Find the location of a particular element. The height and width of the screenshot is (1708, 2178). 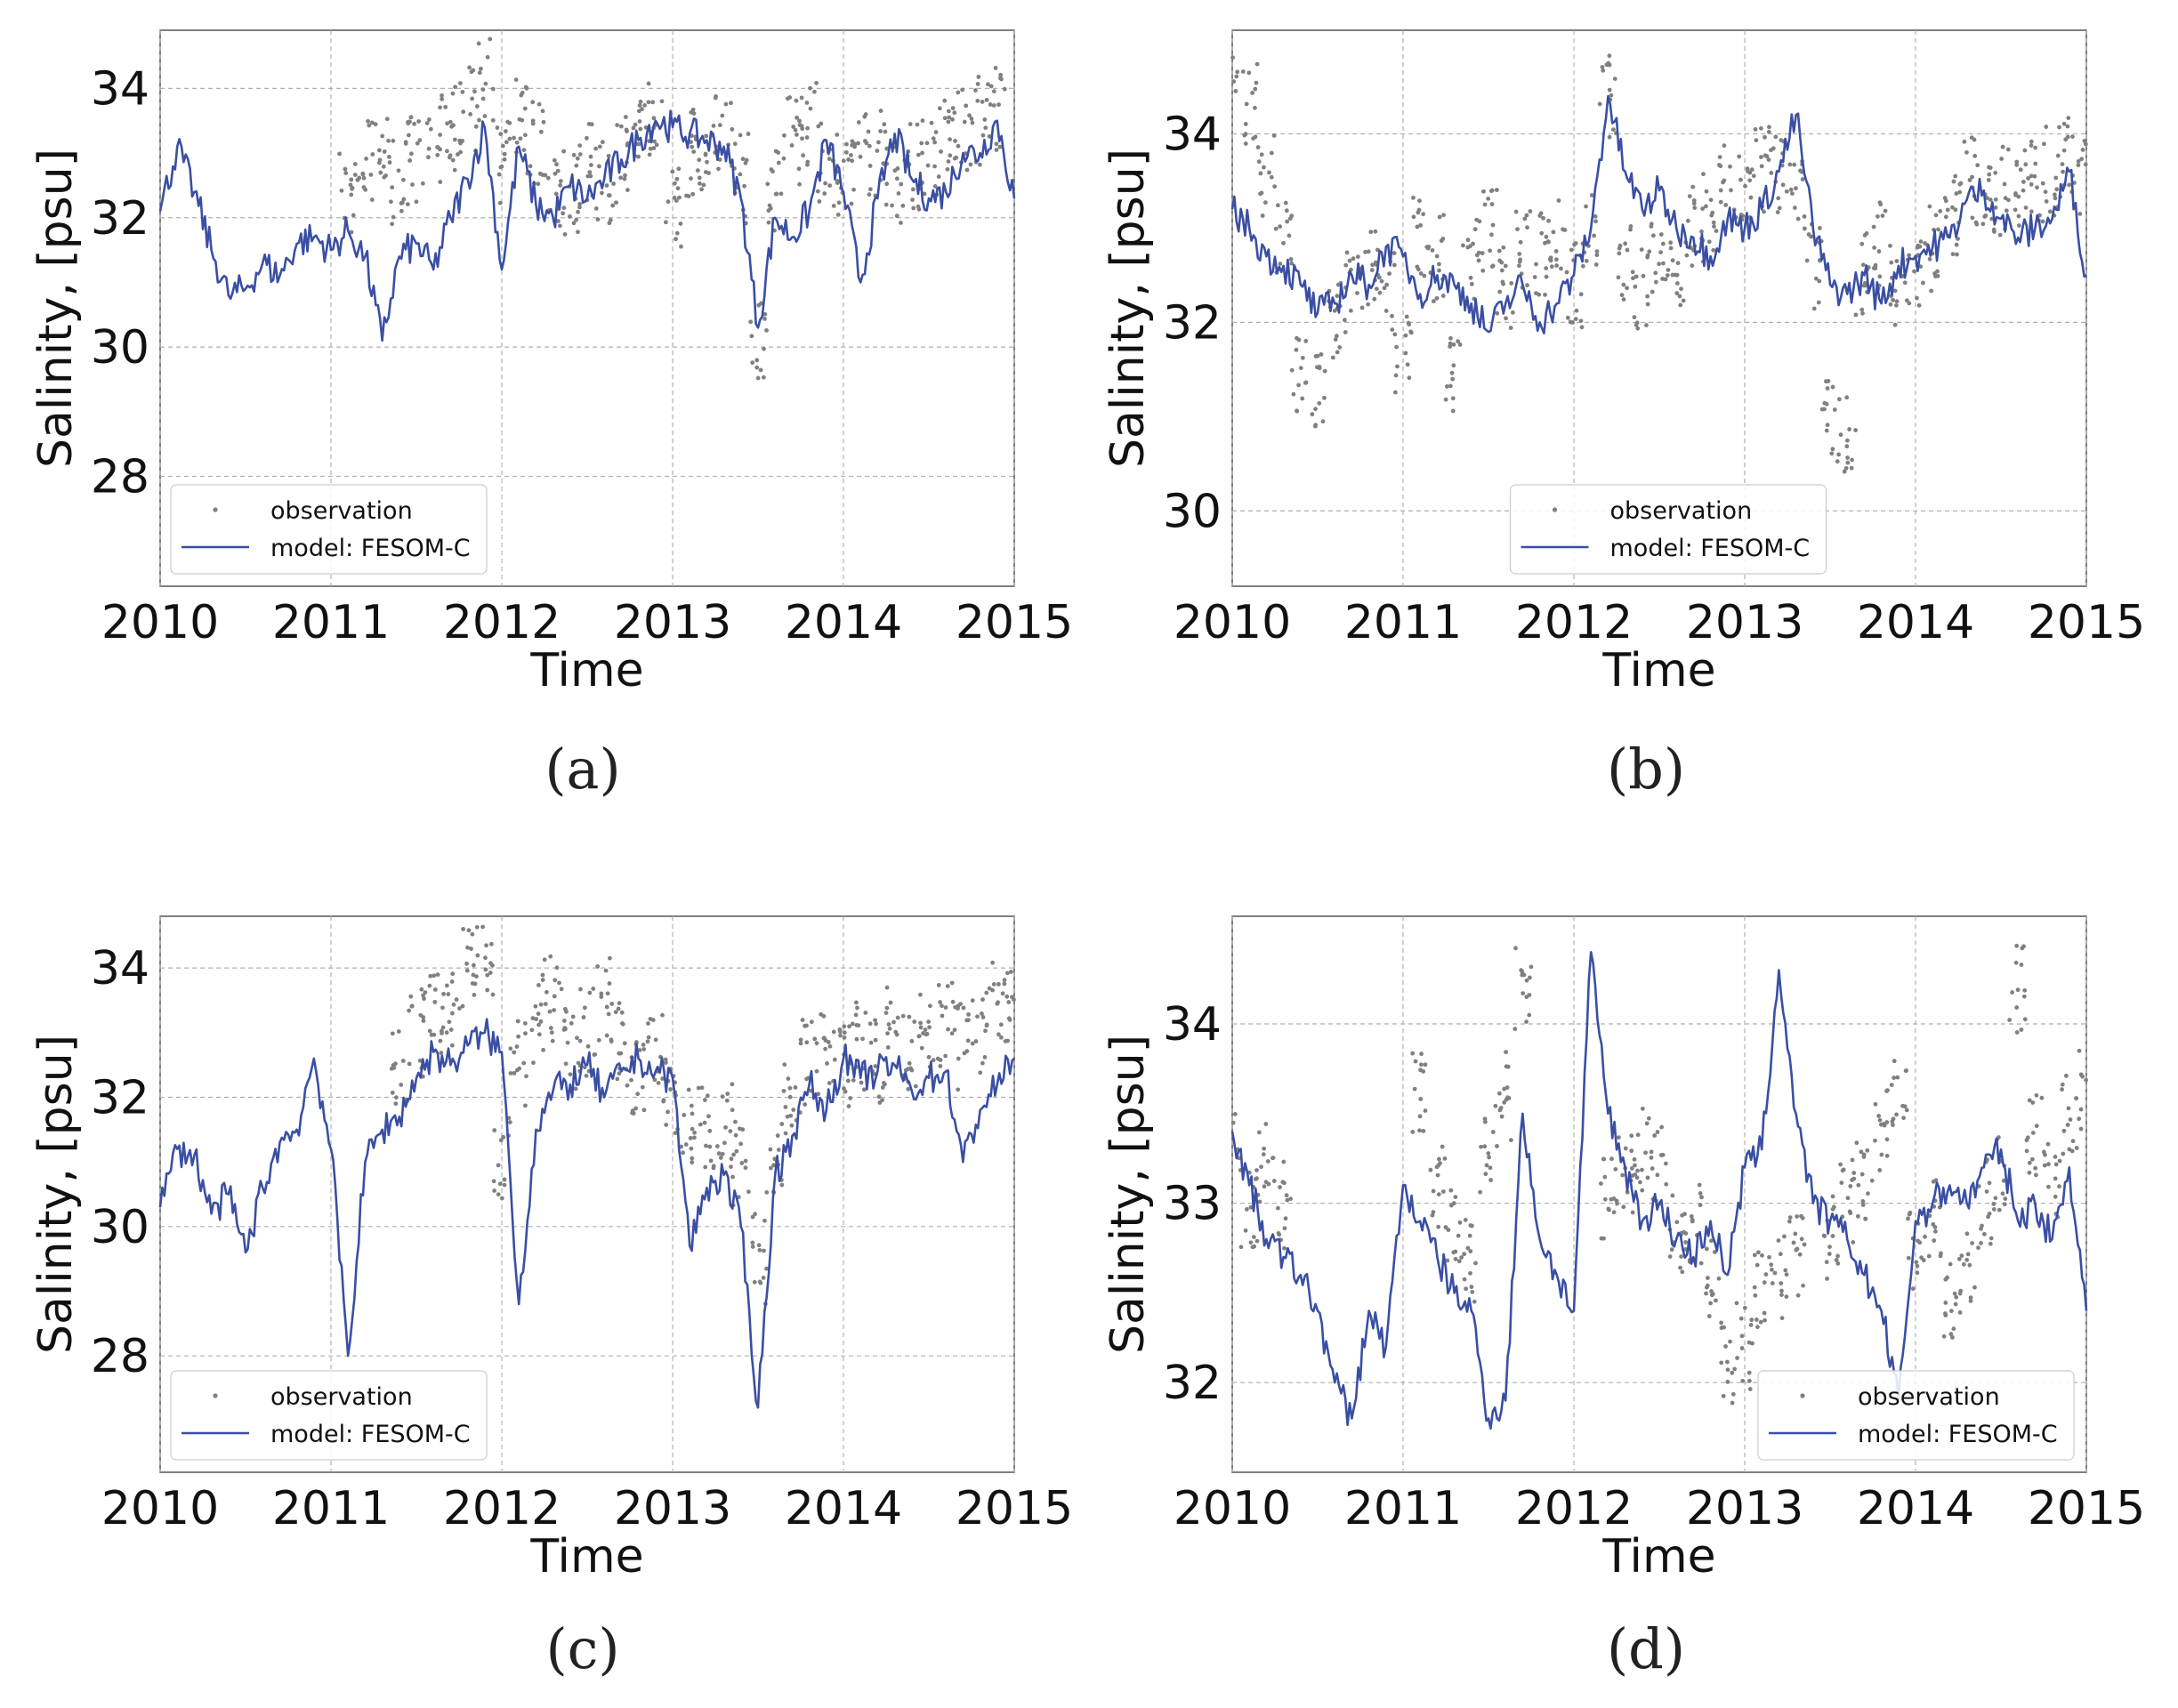

y-axis-label: Salinity, [psu] is located at coordinates (56, 308).